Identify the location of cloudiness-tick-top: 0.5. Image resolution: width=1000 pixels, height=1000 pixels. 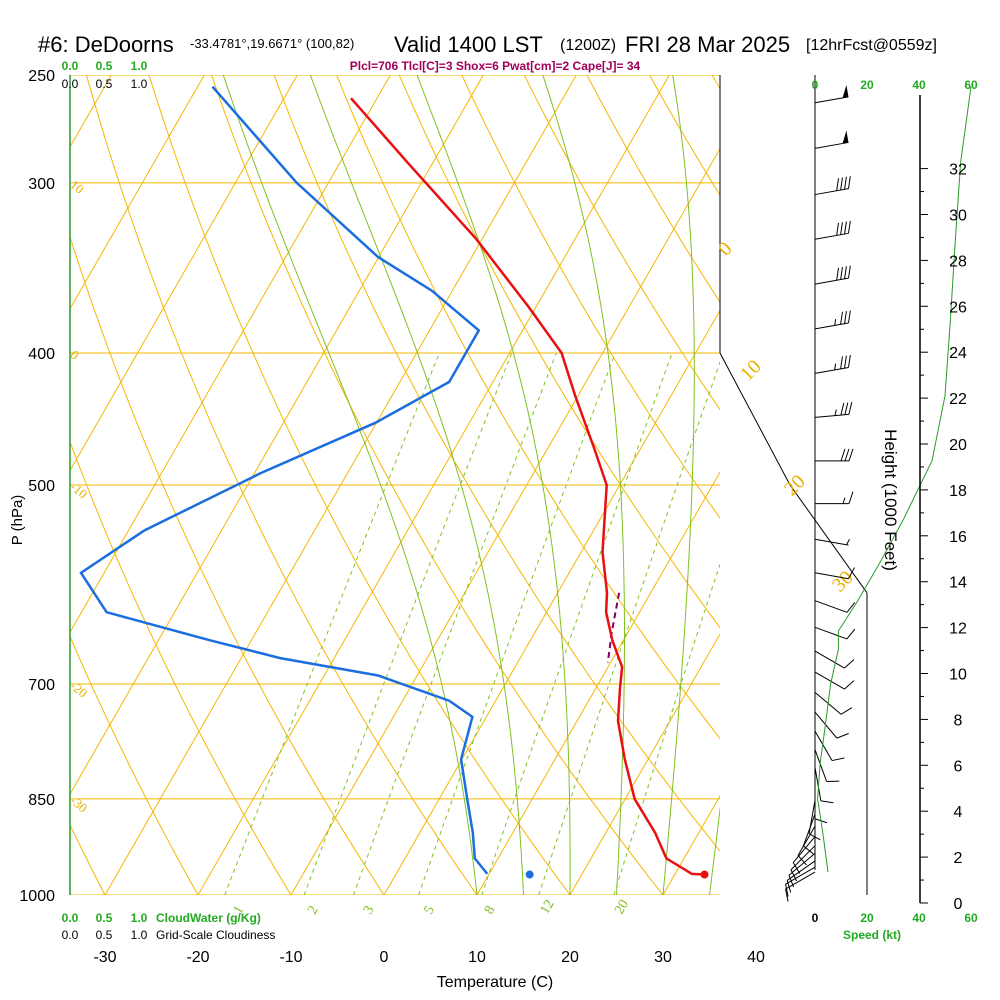
(104, 84).